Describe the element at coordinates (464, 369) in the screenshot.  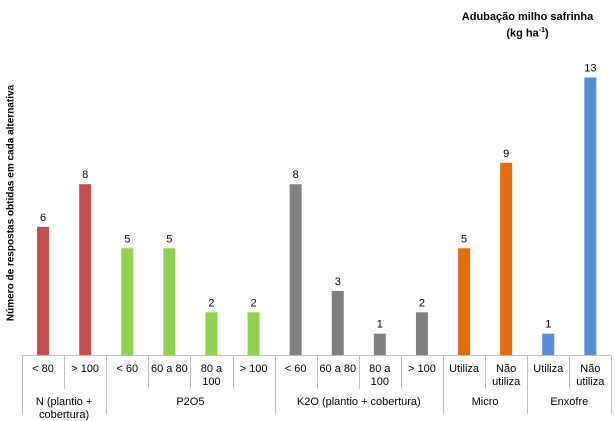
I see `x-tick-label-10: Utiliza` at that location.